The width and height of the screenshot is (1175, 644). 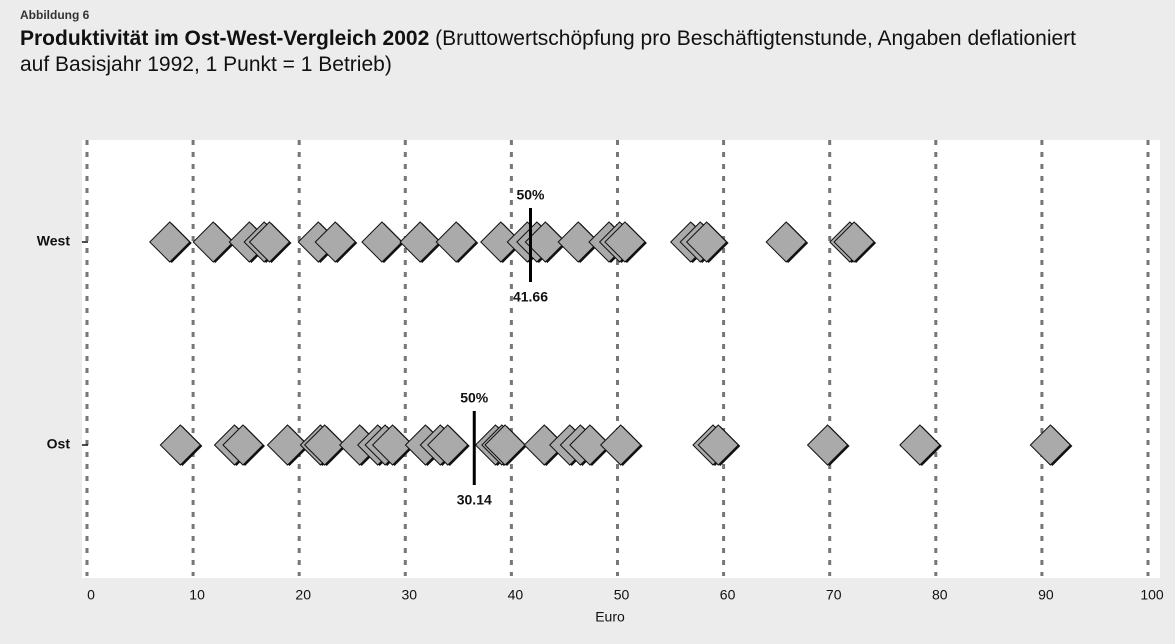 What do you see at coordinates (516, 595) in the screenshot?
I see `x-tick-label: 40` at bounding box center [516, 595].